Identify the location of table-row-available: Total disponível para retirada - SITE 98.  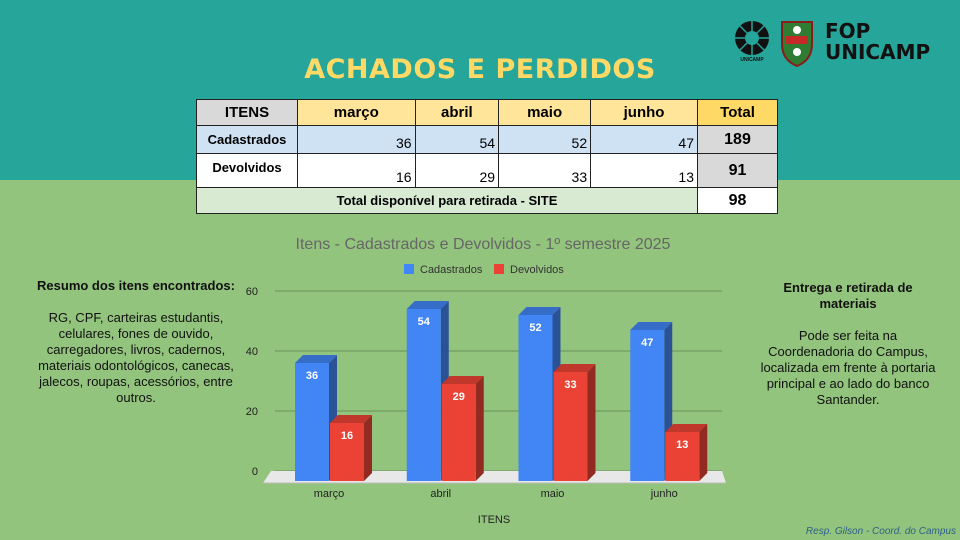
(487, 200).